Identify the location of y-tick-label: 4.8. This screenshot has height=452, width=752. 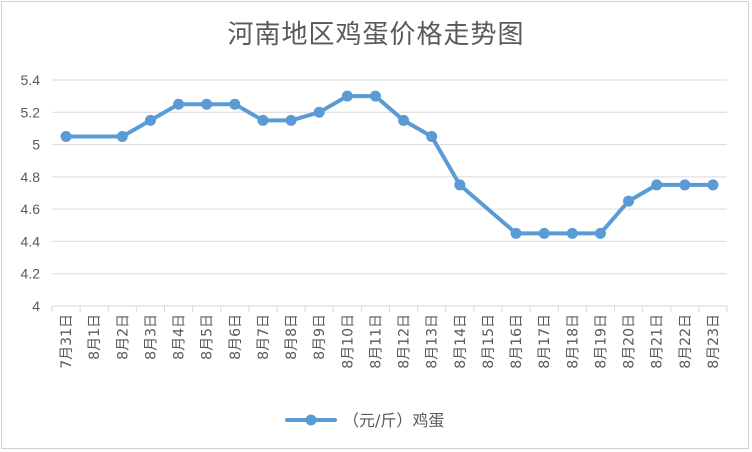
(31, 177).